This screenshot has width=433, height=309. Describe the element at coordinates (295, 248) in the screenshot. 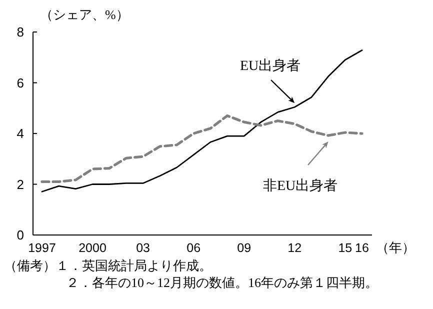

I see `x-tick-label: 12` at that location.